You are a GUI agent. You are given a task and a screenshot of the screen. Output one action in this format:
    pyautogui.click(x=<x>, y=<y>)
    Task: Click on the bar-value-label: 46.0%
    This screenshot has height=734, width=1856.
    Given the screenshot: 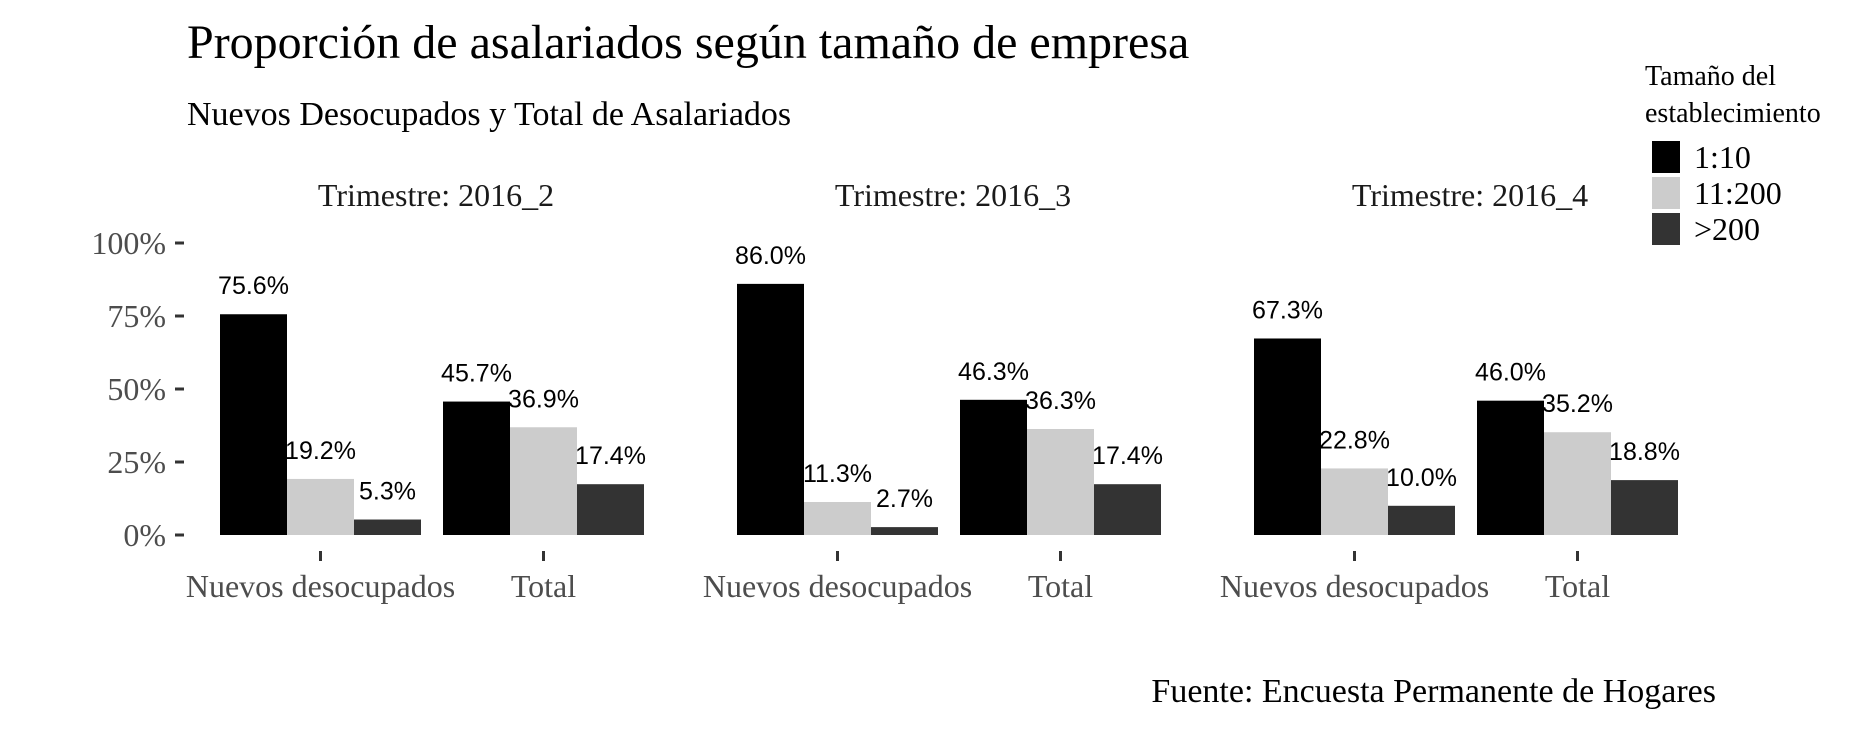 What is the action you would take?
    pyautogui.click(x=1510, y=373)
    